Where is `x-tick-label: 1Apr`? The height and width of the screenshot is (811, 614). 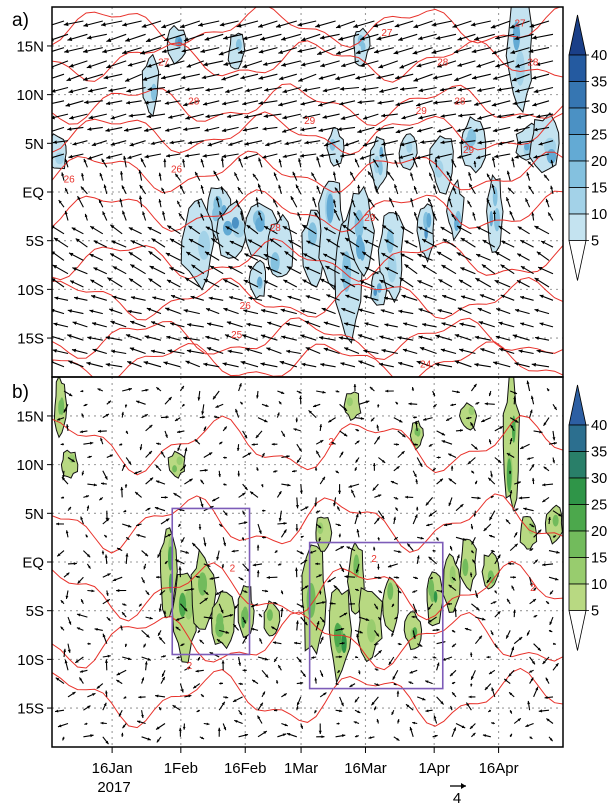
x-tick-label: 1Apr is located at coordinates (434, 768).